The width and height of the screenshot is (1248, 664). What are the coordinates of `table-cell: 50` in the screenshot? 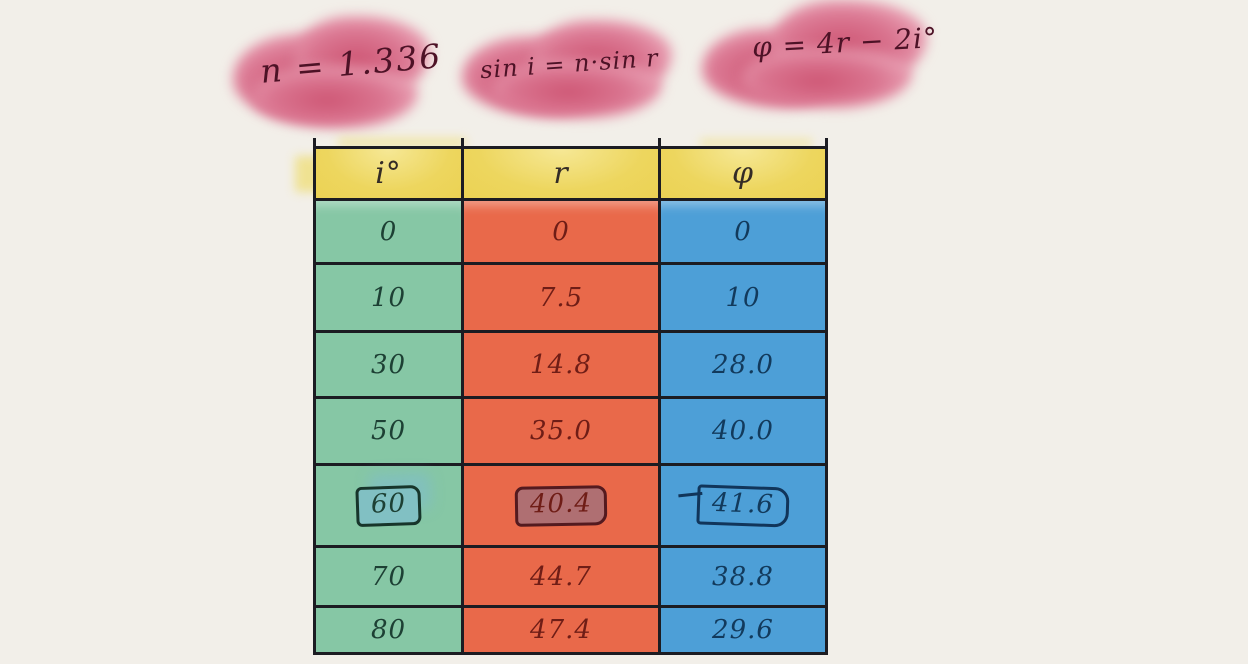 It's located at (390, 432).